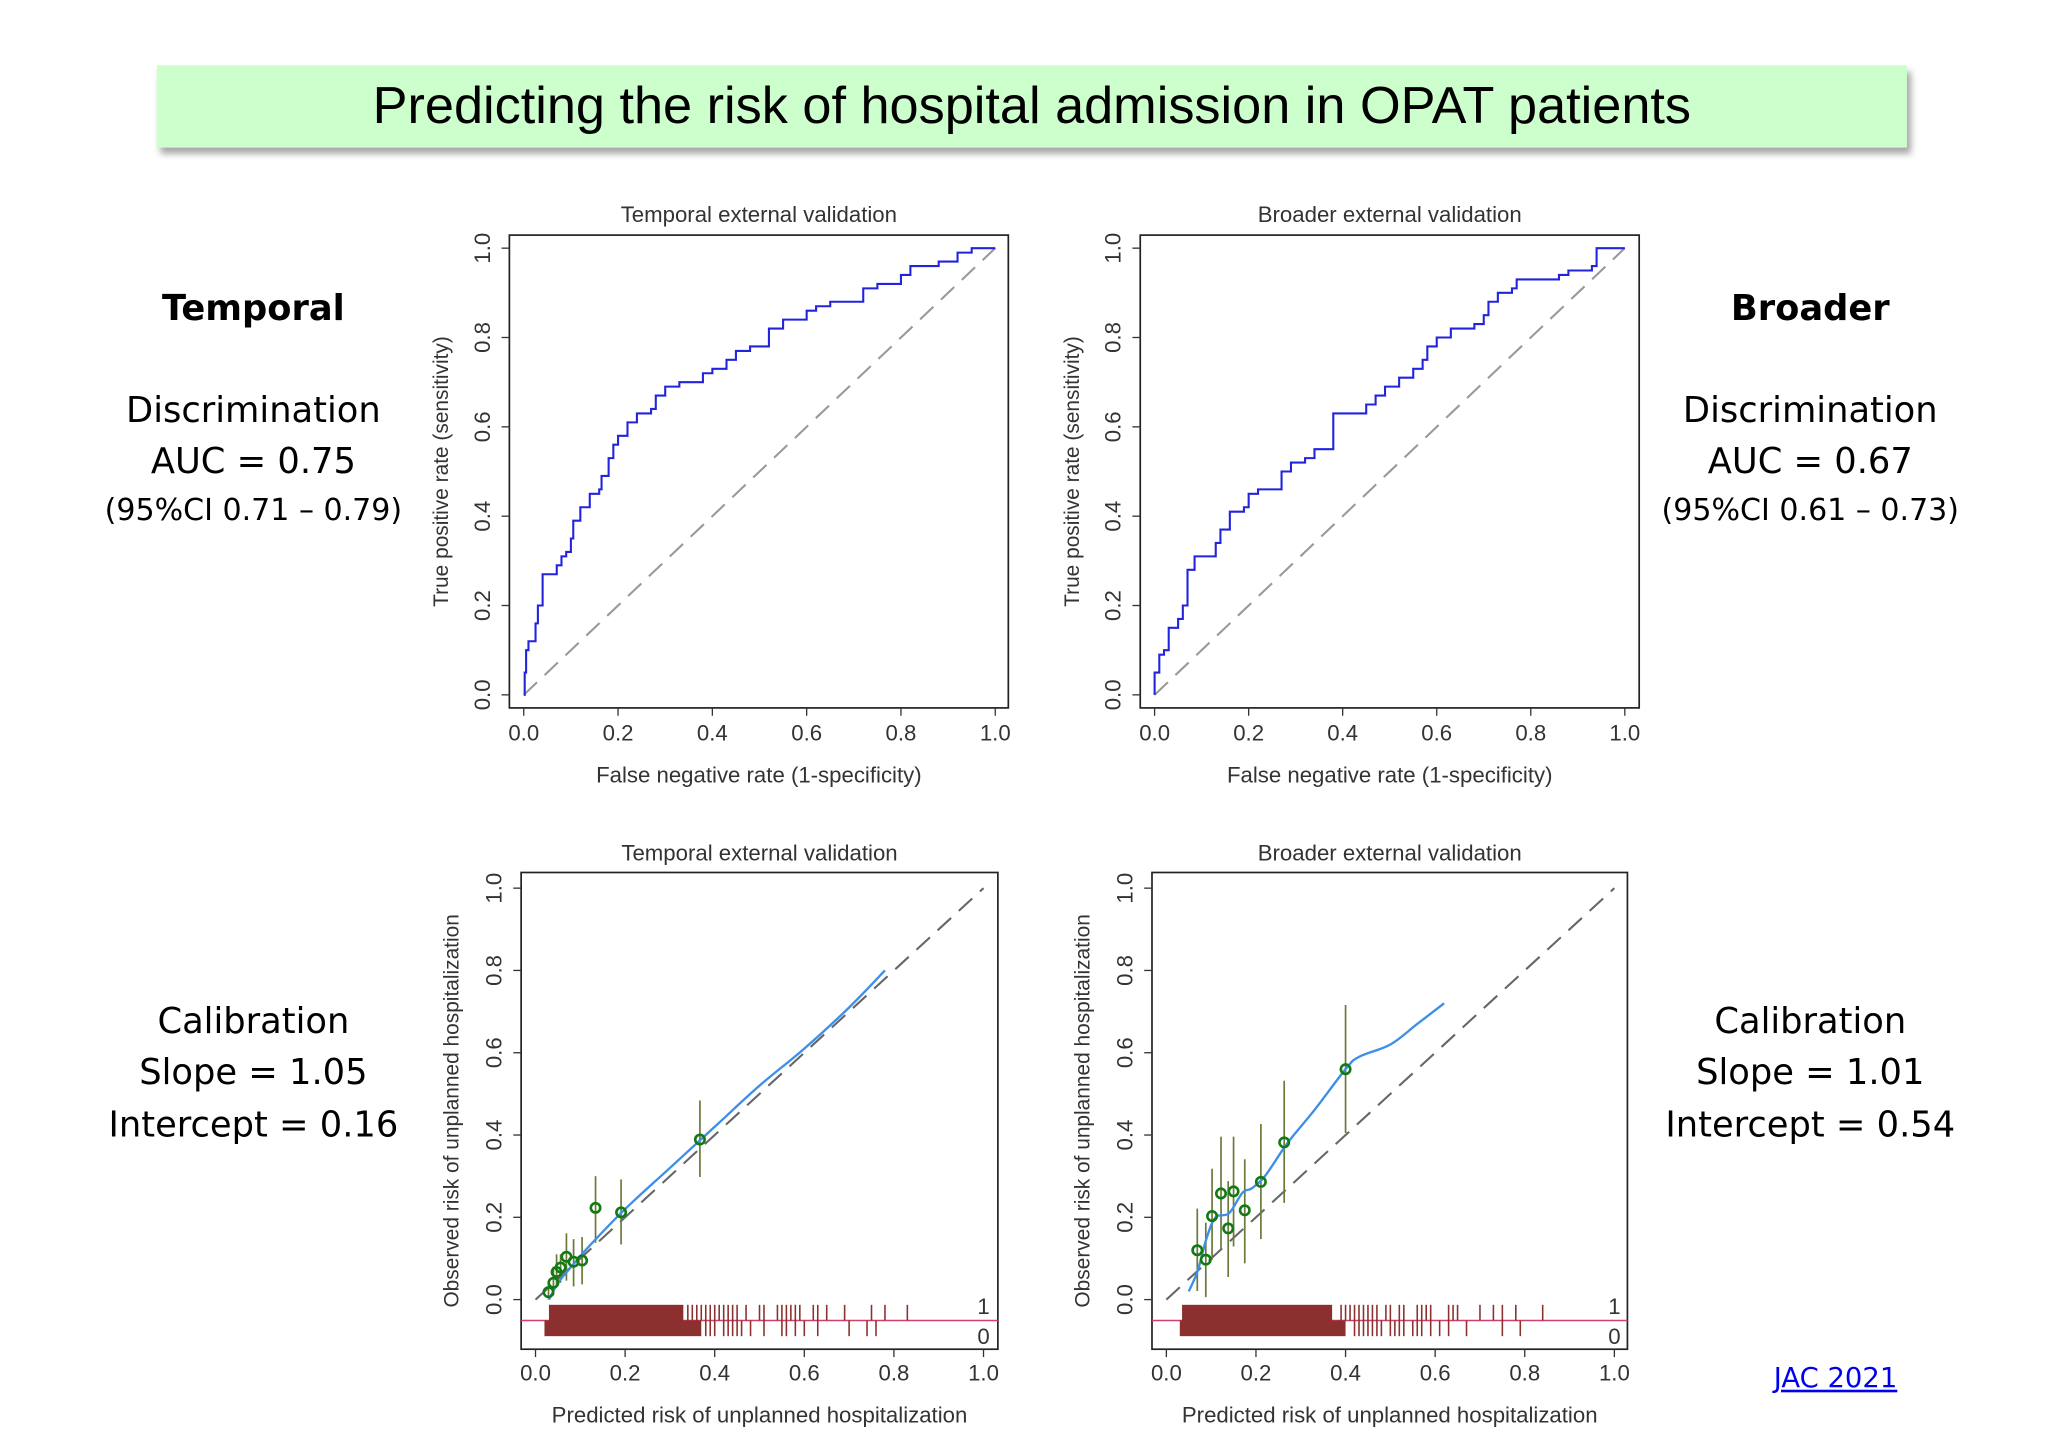 The width and height of the screenshot is (2048, 1447). Describe the element at coordinates (759, 214) in the screenshot. I see `chart-title: Temporal external validation` at that location.